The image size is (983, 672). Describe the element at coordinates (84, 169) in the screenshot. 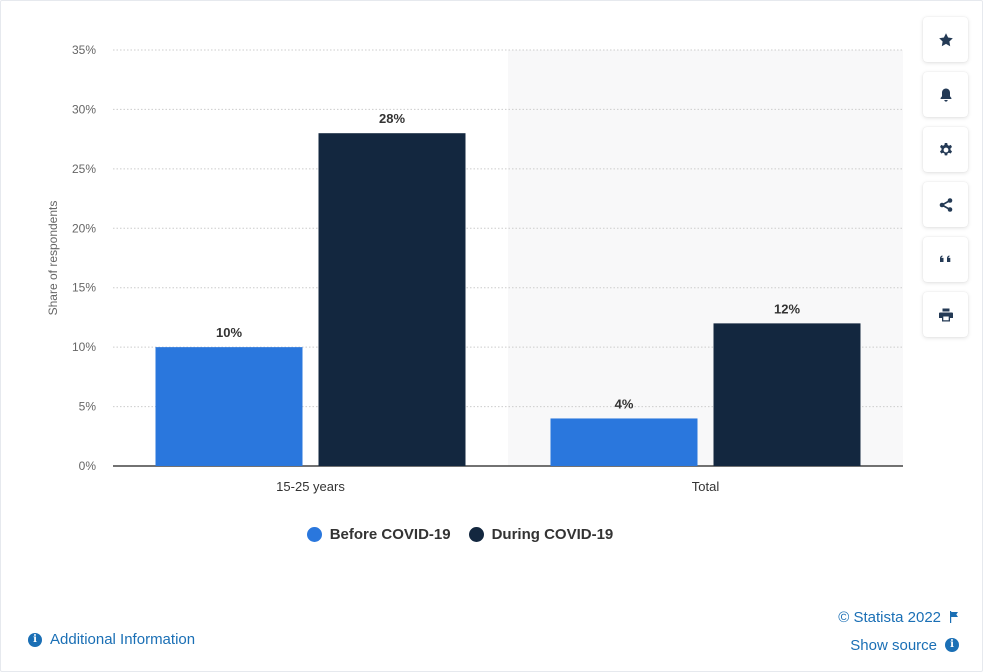

I see `y-tick-label: 25%` at that location.